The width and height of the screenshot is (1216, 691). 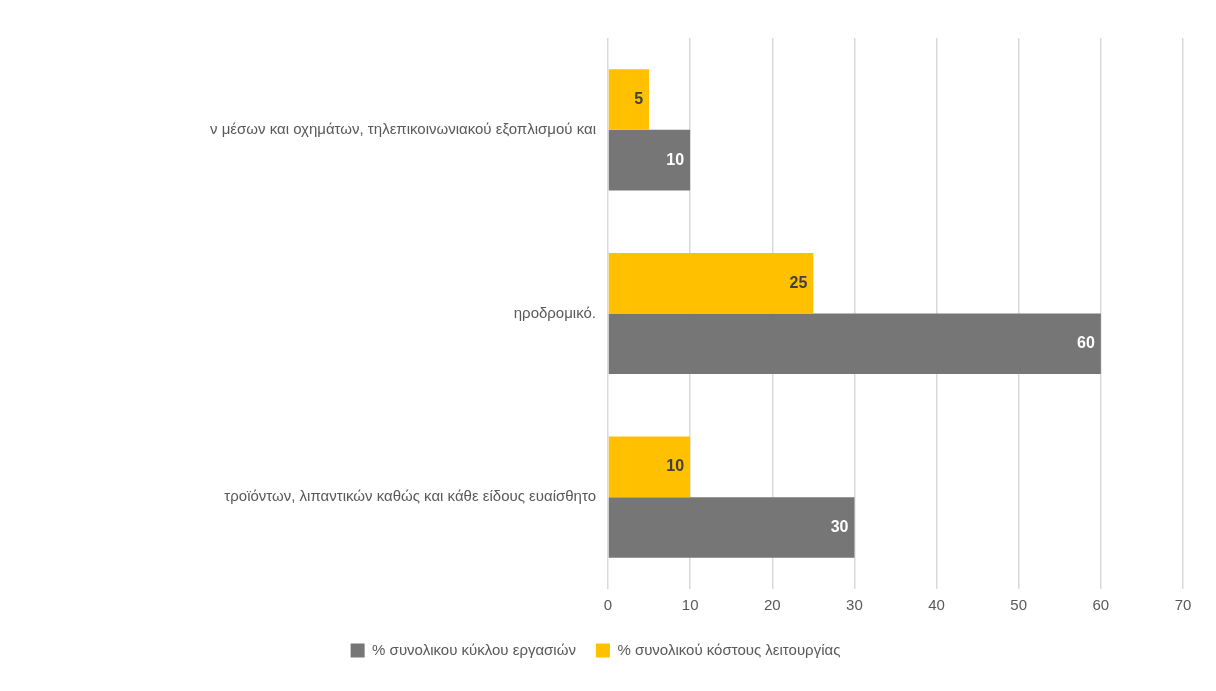 What do you see at coordinates (690, 605) in the screenshot?
I see `x-tick-label: 10` at bounding box center [690, 605].